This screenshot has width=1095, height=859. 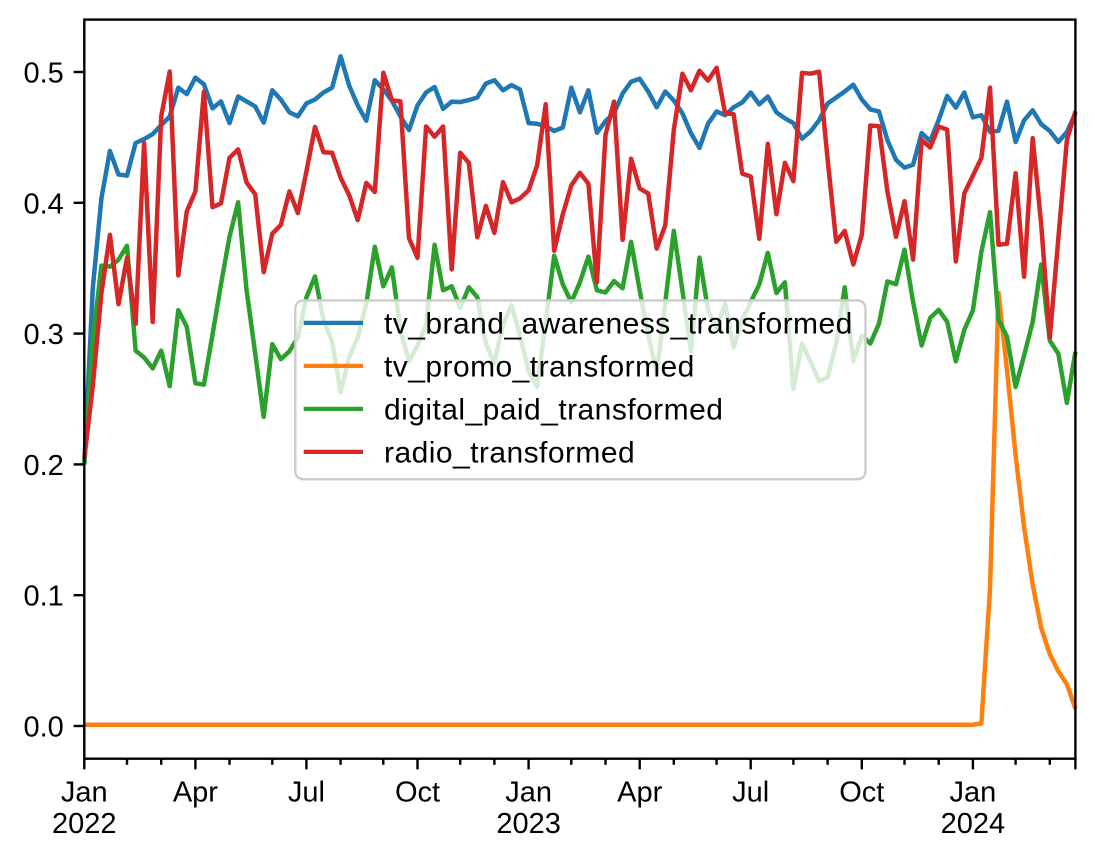 I want to click on svg-text: 2022, so click(x=84, y=824).